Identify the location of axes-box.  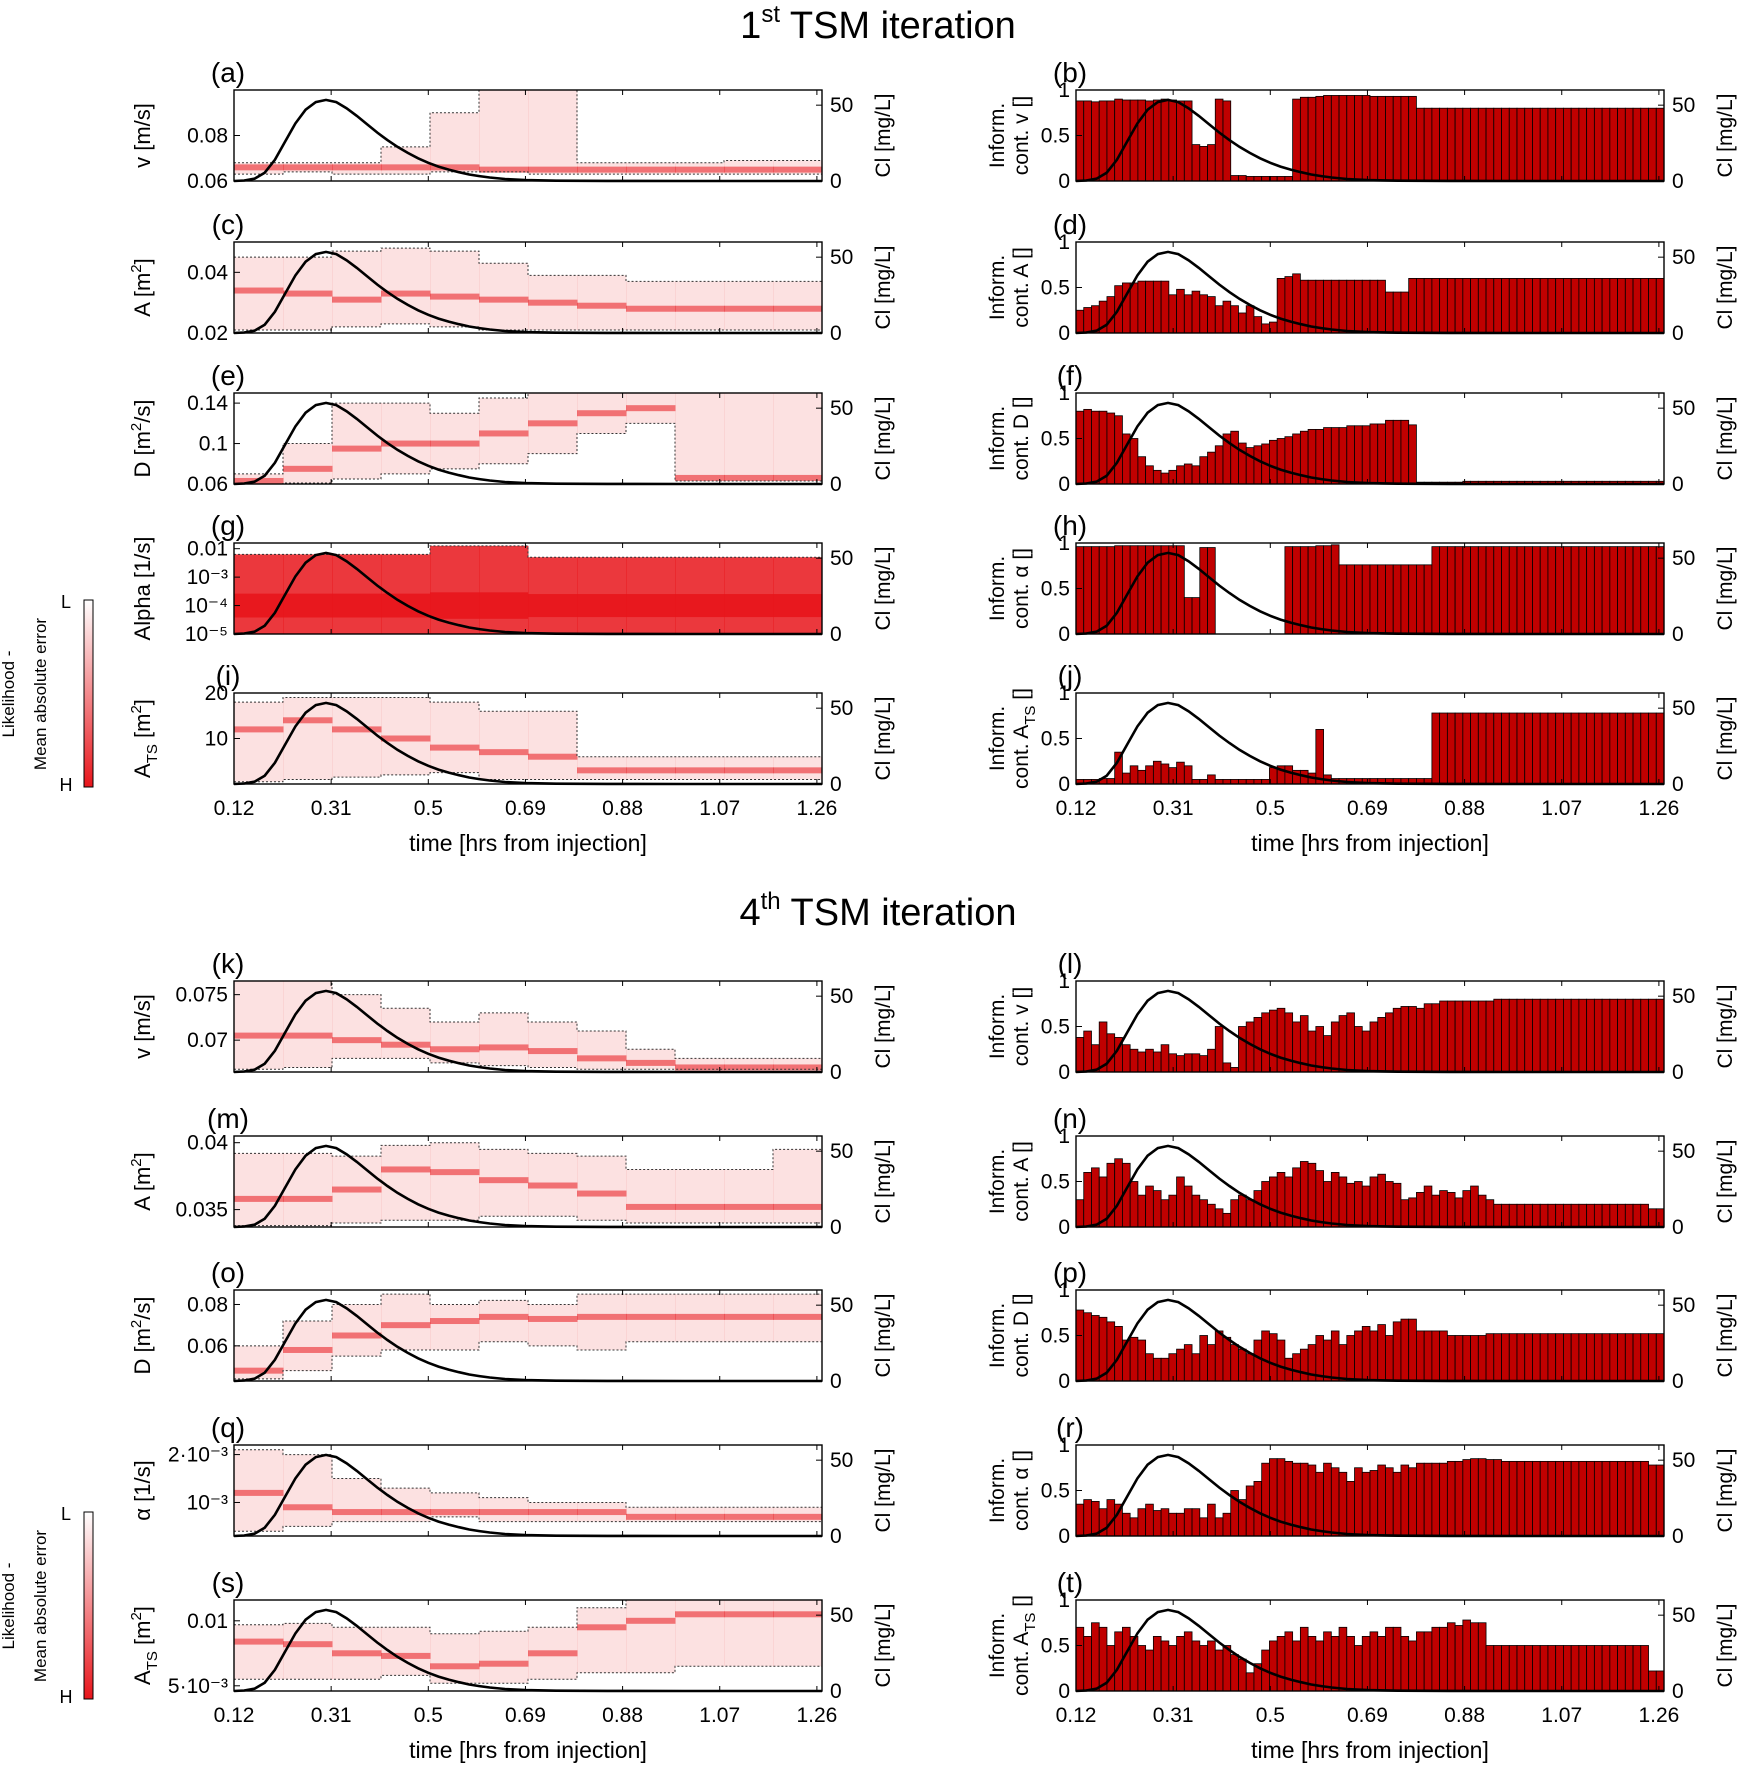
(528, 287).